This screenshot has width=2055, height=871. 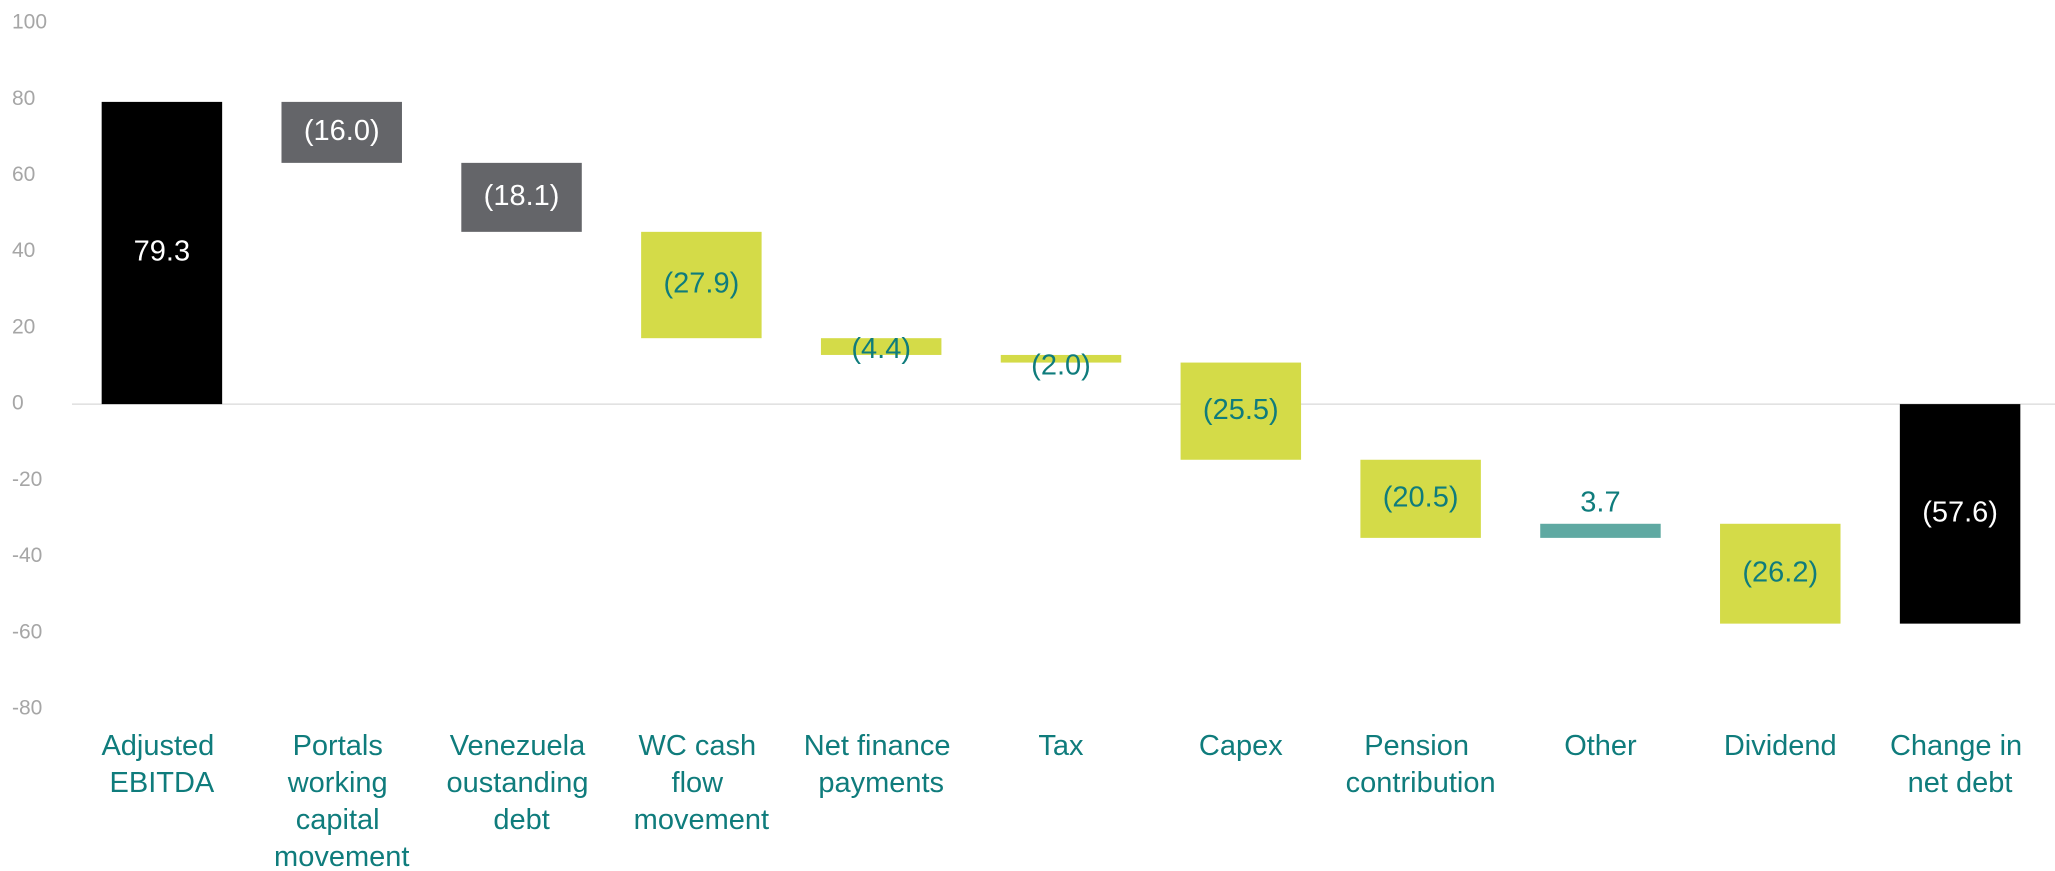 I want to click on y-tick-label: -80, so click(x=27, y=708).